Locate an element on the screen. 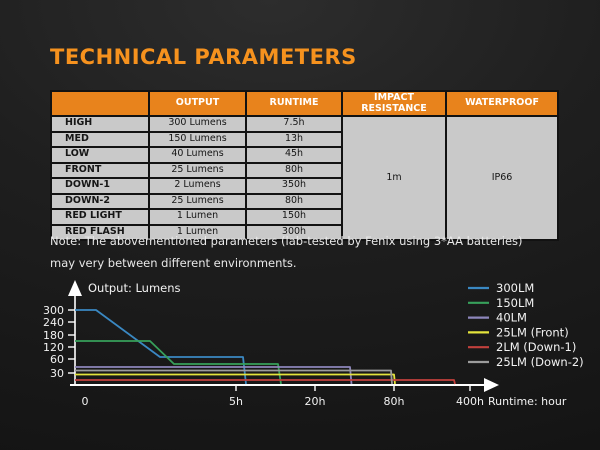 Image resolution: width=600 pixels, height=450 pixels. x-tick-label: 400h is located at coordinates (470, 401).